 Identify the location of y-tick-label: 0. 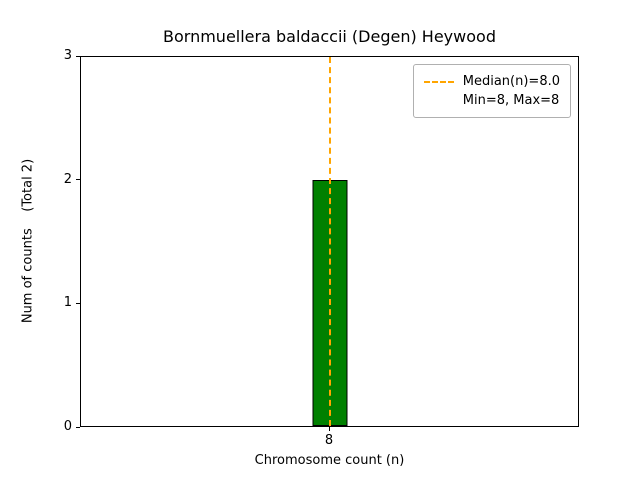
(67, 426).